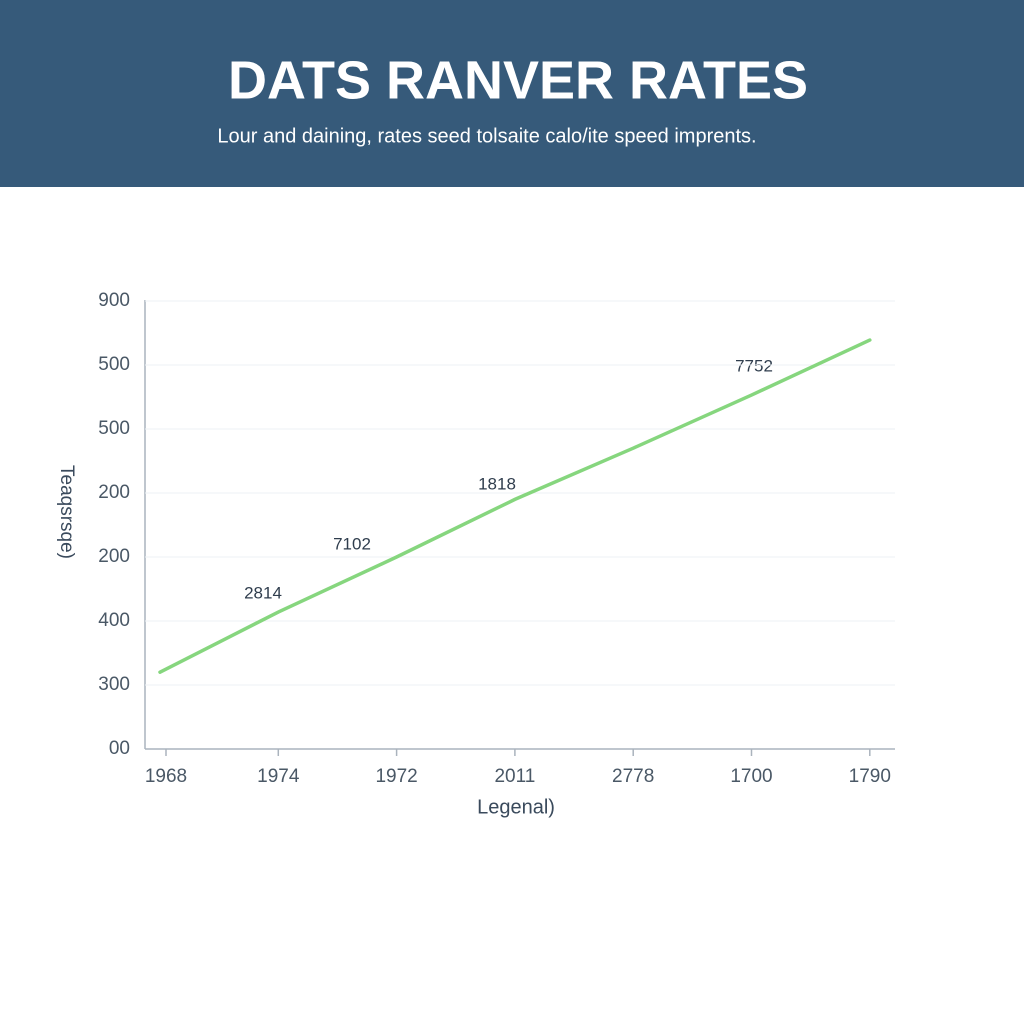 The width and height of the screenshot is (1024, 1029). What do you see at coordinates (754, 365) in the screenshot?
I see `annotation: 7752` at bounding box center [754, 365].